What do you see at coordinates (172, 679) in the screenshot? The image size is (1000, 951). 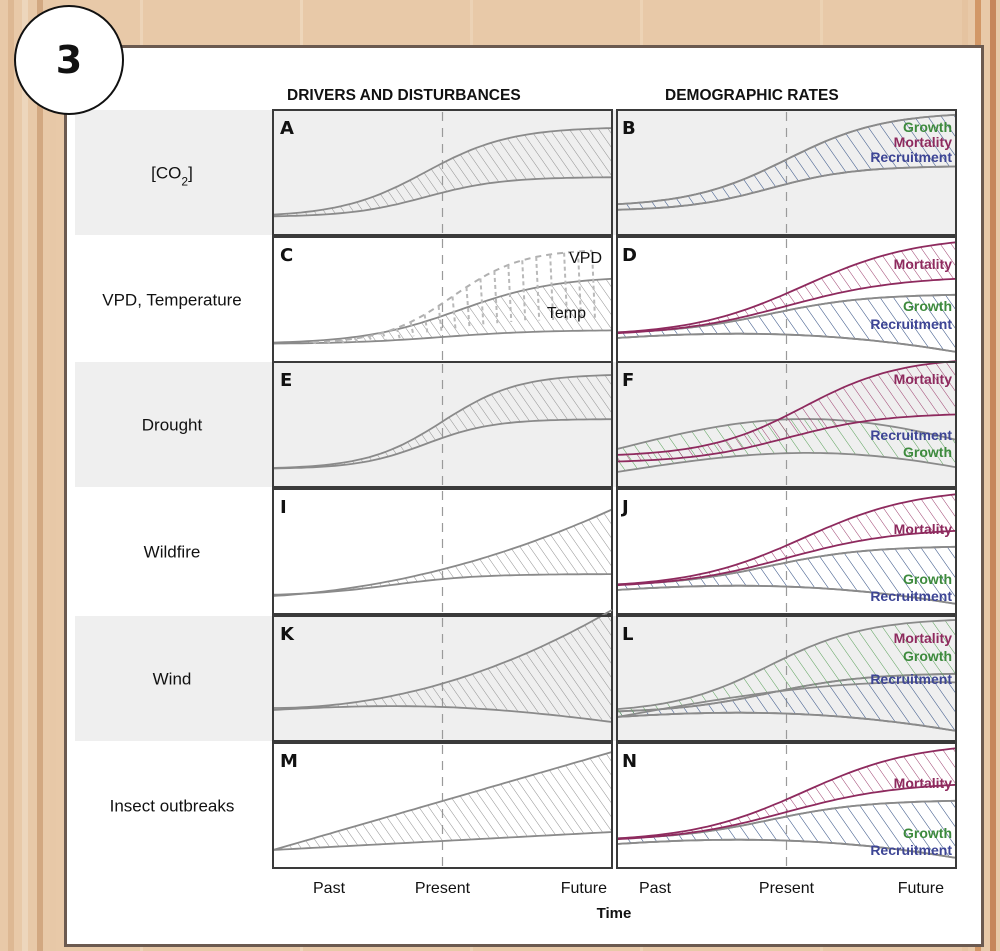 I see `row-label: Wind` at bounding box center [172, 679].